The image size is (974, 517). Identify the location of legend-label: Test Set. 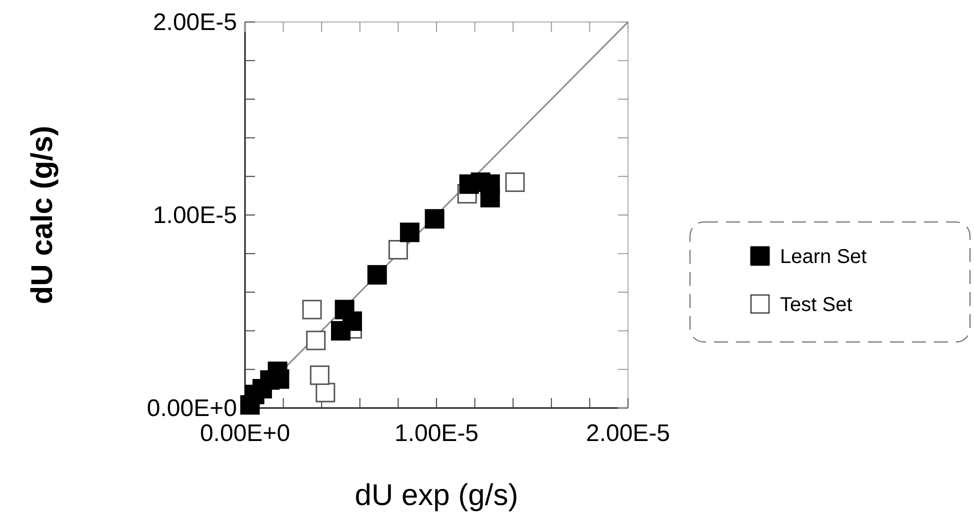
(816, 305).